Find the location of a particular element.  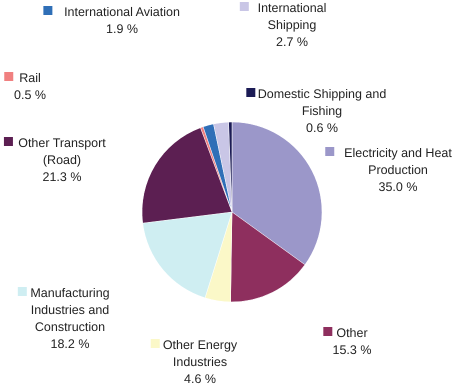

data-label: 18.2 % is located at coordinates (70, 344).